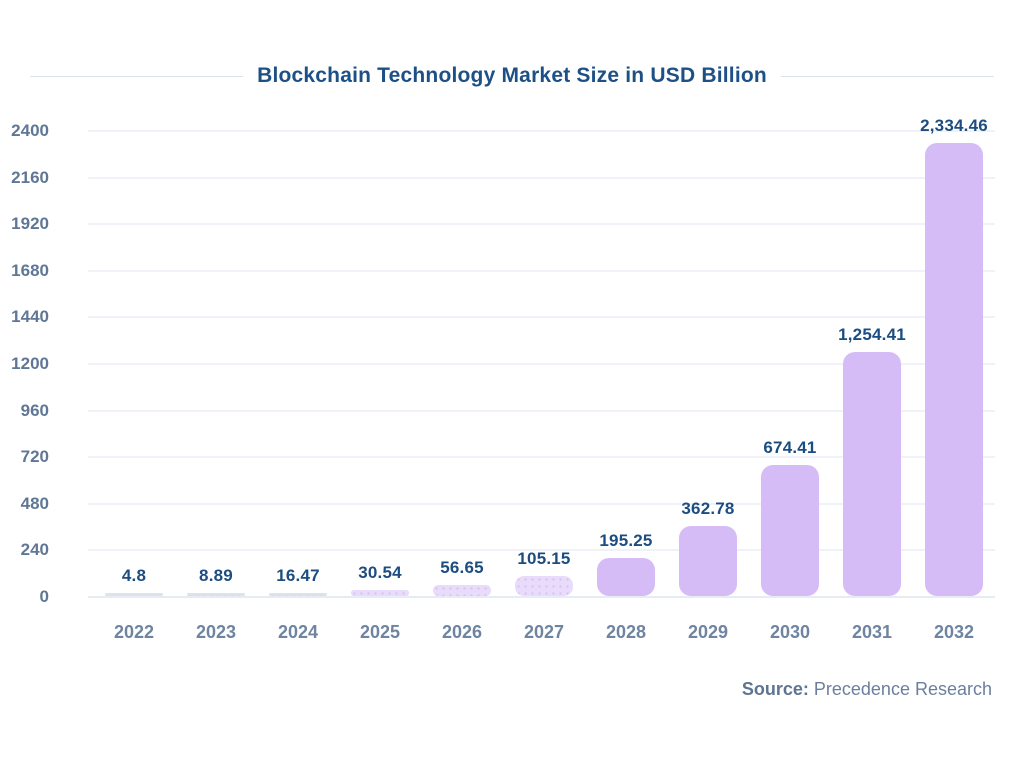 This screenshot has width=1024, height=768. What do you see at coordinates (137, 76) in the screenshot?
I see `title-rule-left` at bounding box center [137, 76].